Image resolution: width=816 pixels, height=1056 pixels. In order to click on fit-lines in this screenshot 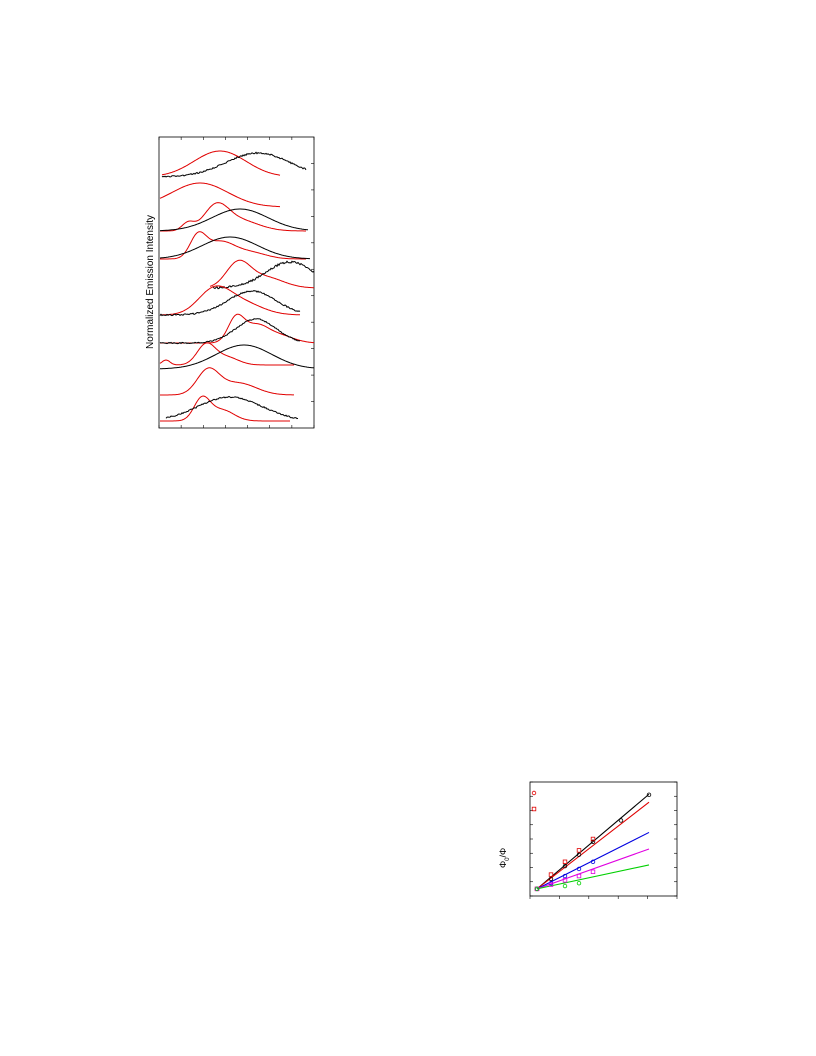, I will do `click(593, 841)`.